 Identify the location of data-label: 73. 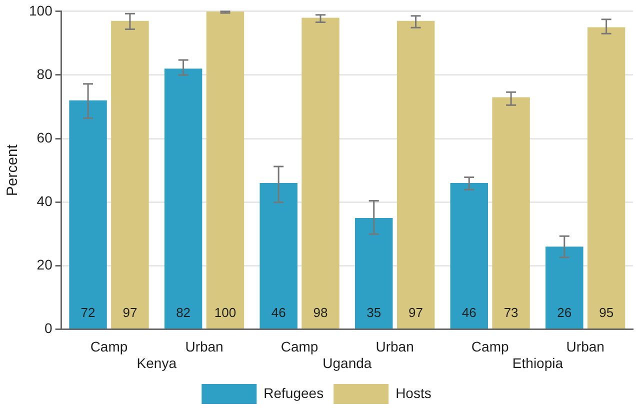
(511, 312).